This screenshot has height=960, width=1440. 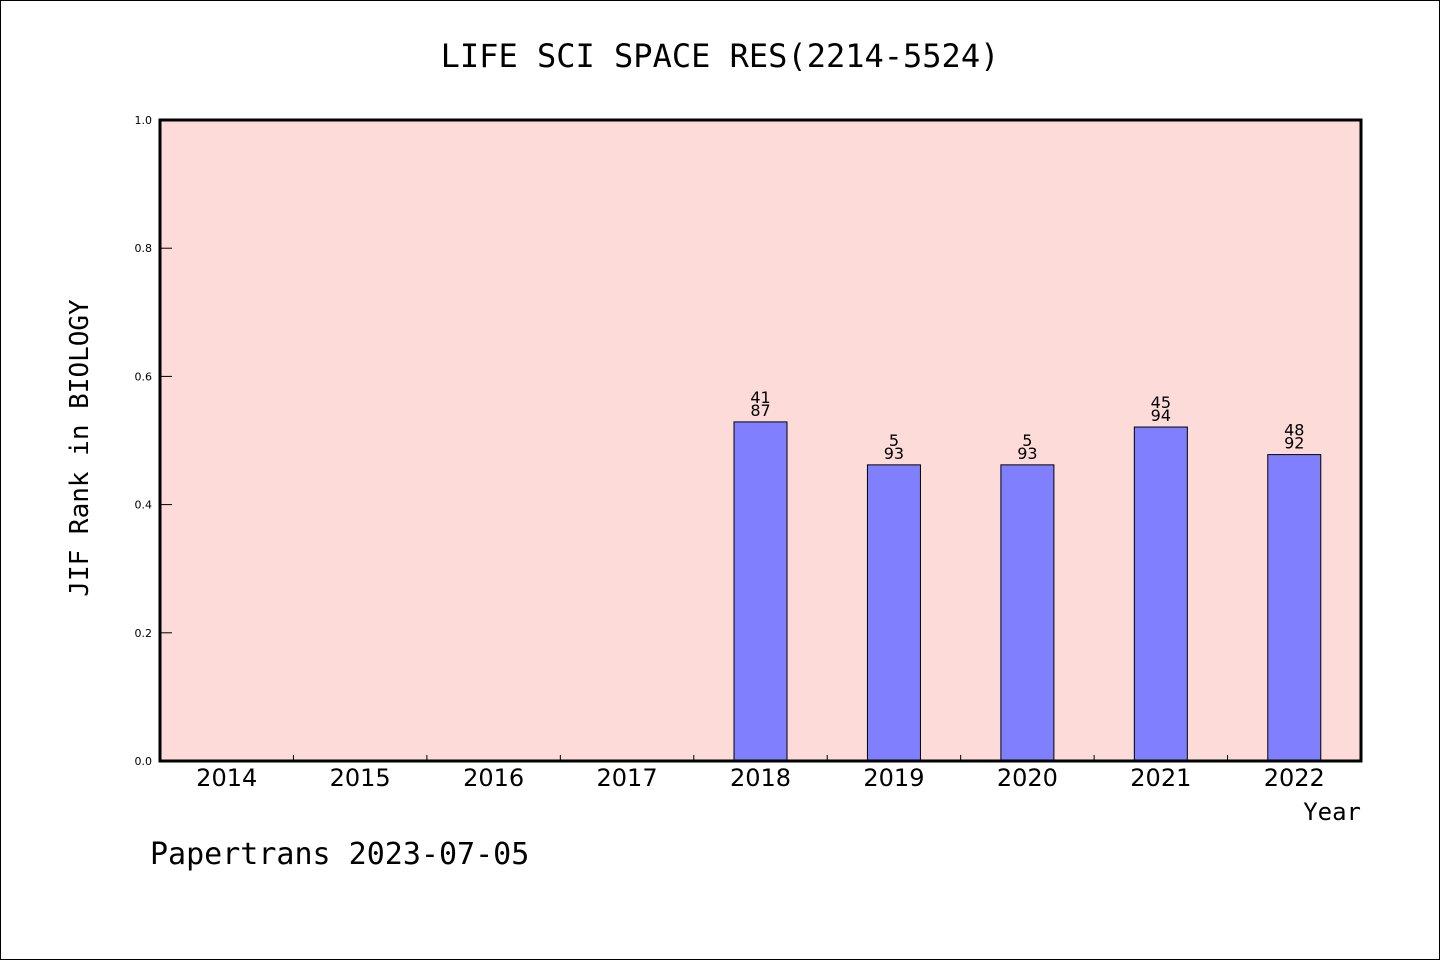 What do you see at coordinates (627, 778) in the screenshot?
I see `x-tick-label: 2017` at bounding box center [627, 778].